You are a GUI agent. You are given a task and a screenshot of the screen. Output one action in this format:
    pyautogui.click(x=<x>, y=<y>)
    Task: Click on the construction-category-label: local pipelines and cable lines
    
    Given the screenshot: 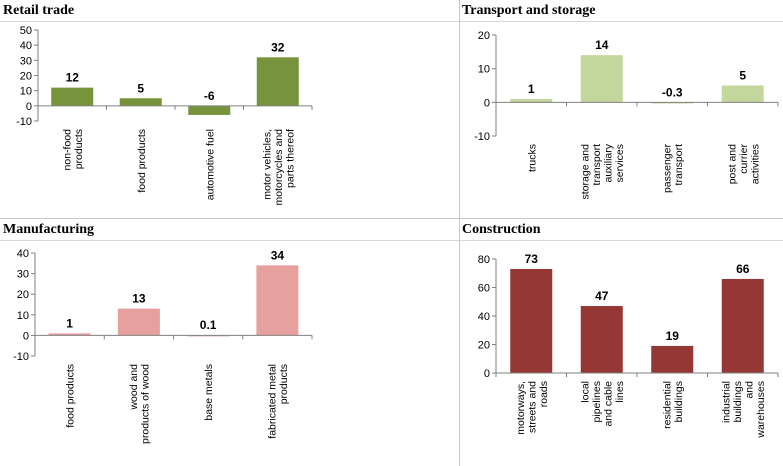 What is the action you would take?
    pyautogui.click(x=603, y=404)
    